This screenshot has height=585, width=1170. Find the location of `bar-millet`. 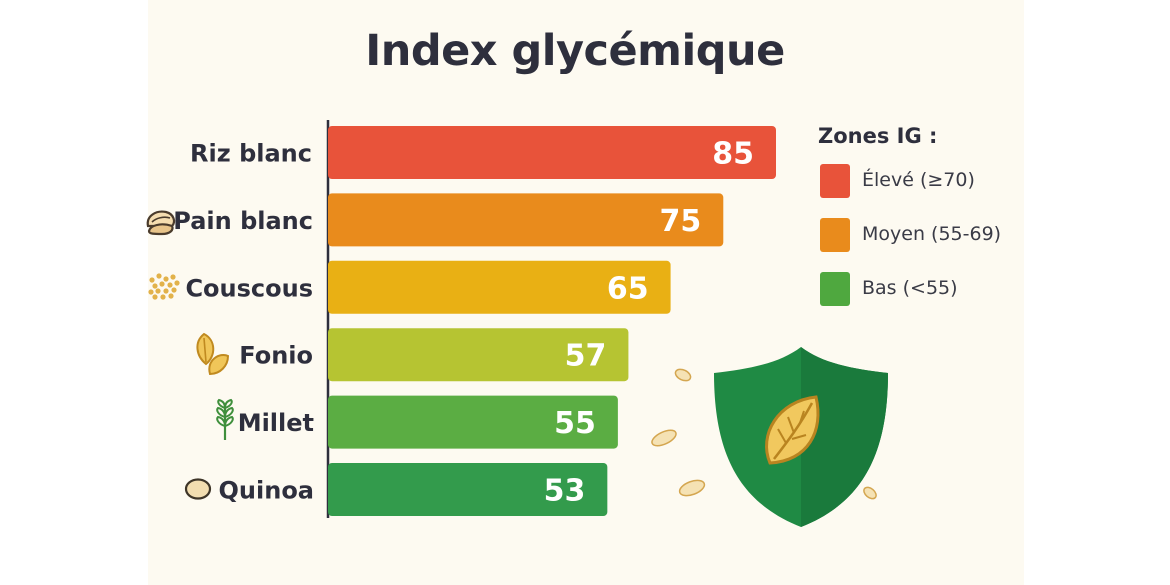

bar-millet is located at coordinates (473, 422).